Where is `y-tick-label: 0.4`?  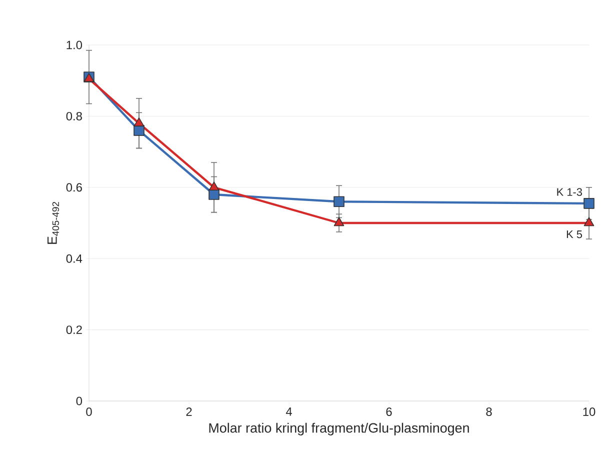 y-tick-label: 0.4 is located at coordinates (74, 258).